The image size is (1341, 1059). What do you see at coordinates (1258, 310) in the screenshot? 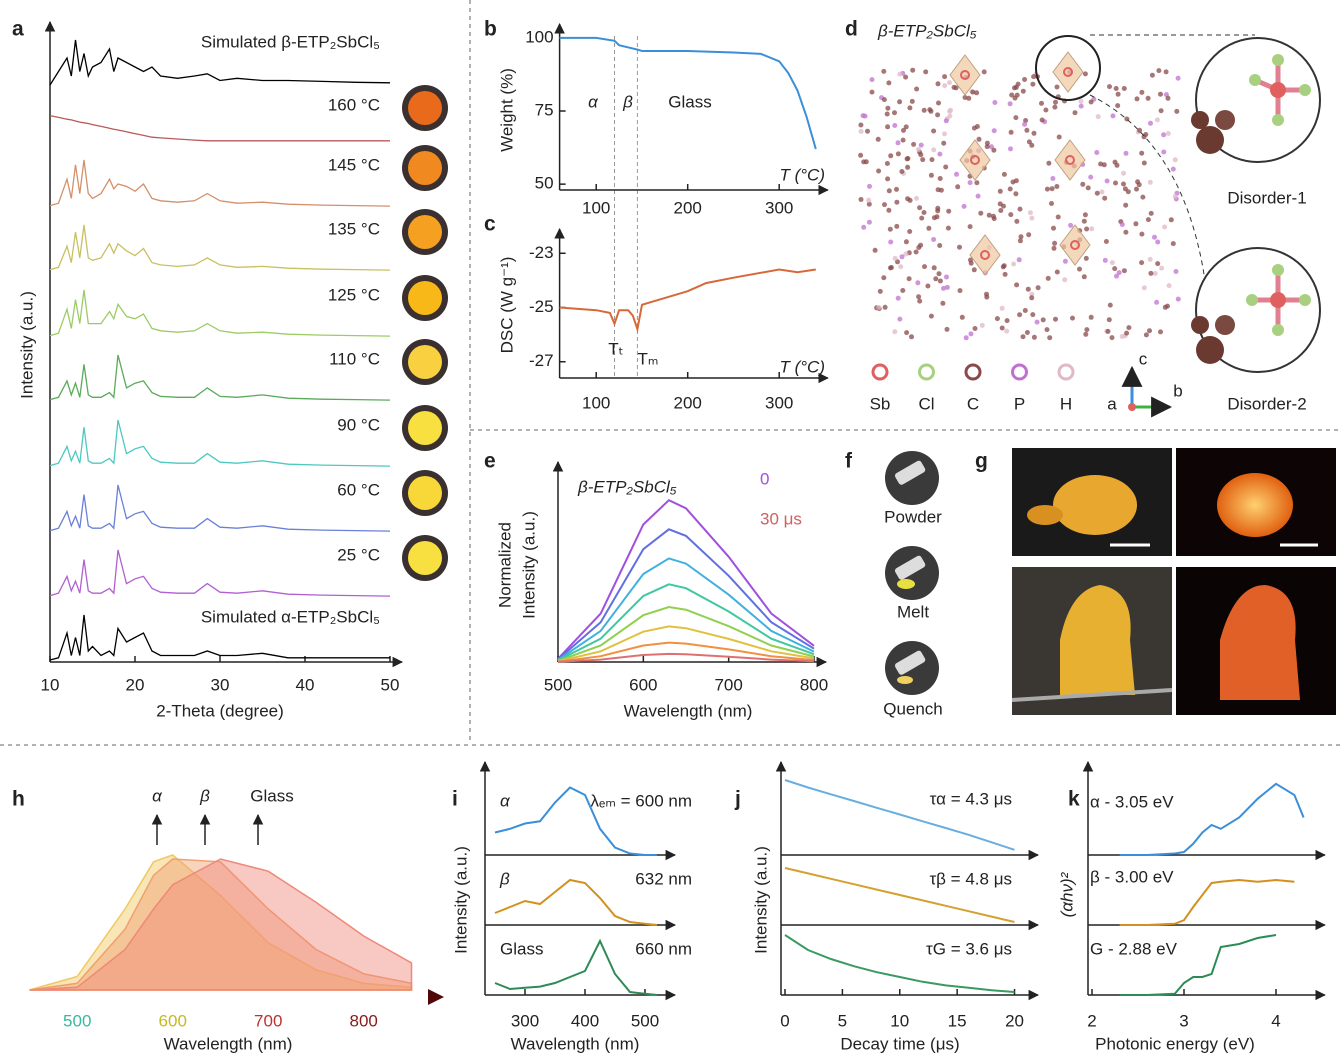
I see `inset` at bounding box center [1258, 310].